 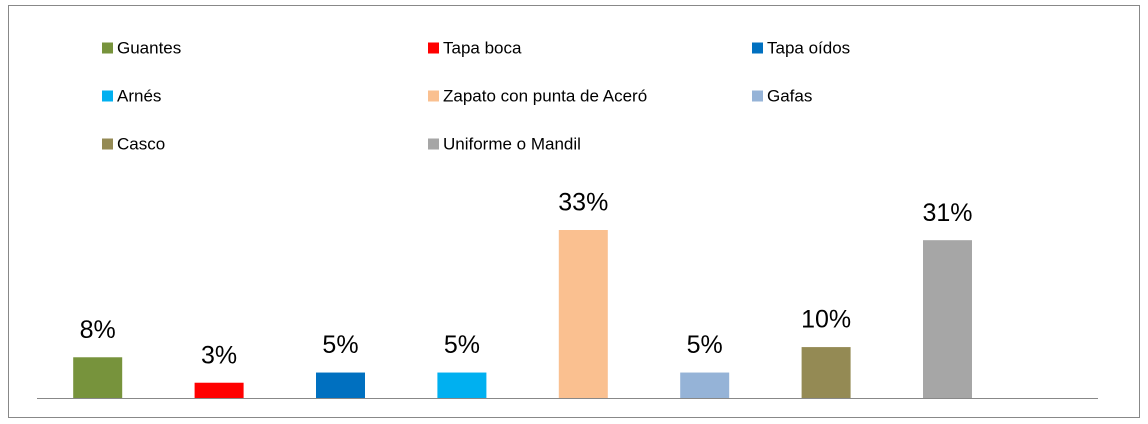 What do you see at coordinates (808, 47) in the screenshot?
I see `legend-label: Tapa oídos` at bounding box center [808, 47].